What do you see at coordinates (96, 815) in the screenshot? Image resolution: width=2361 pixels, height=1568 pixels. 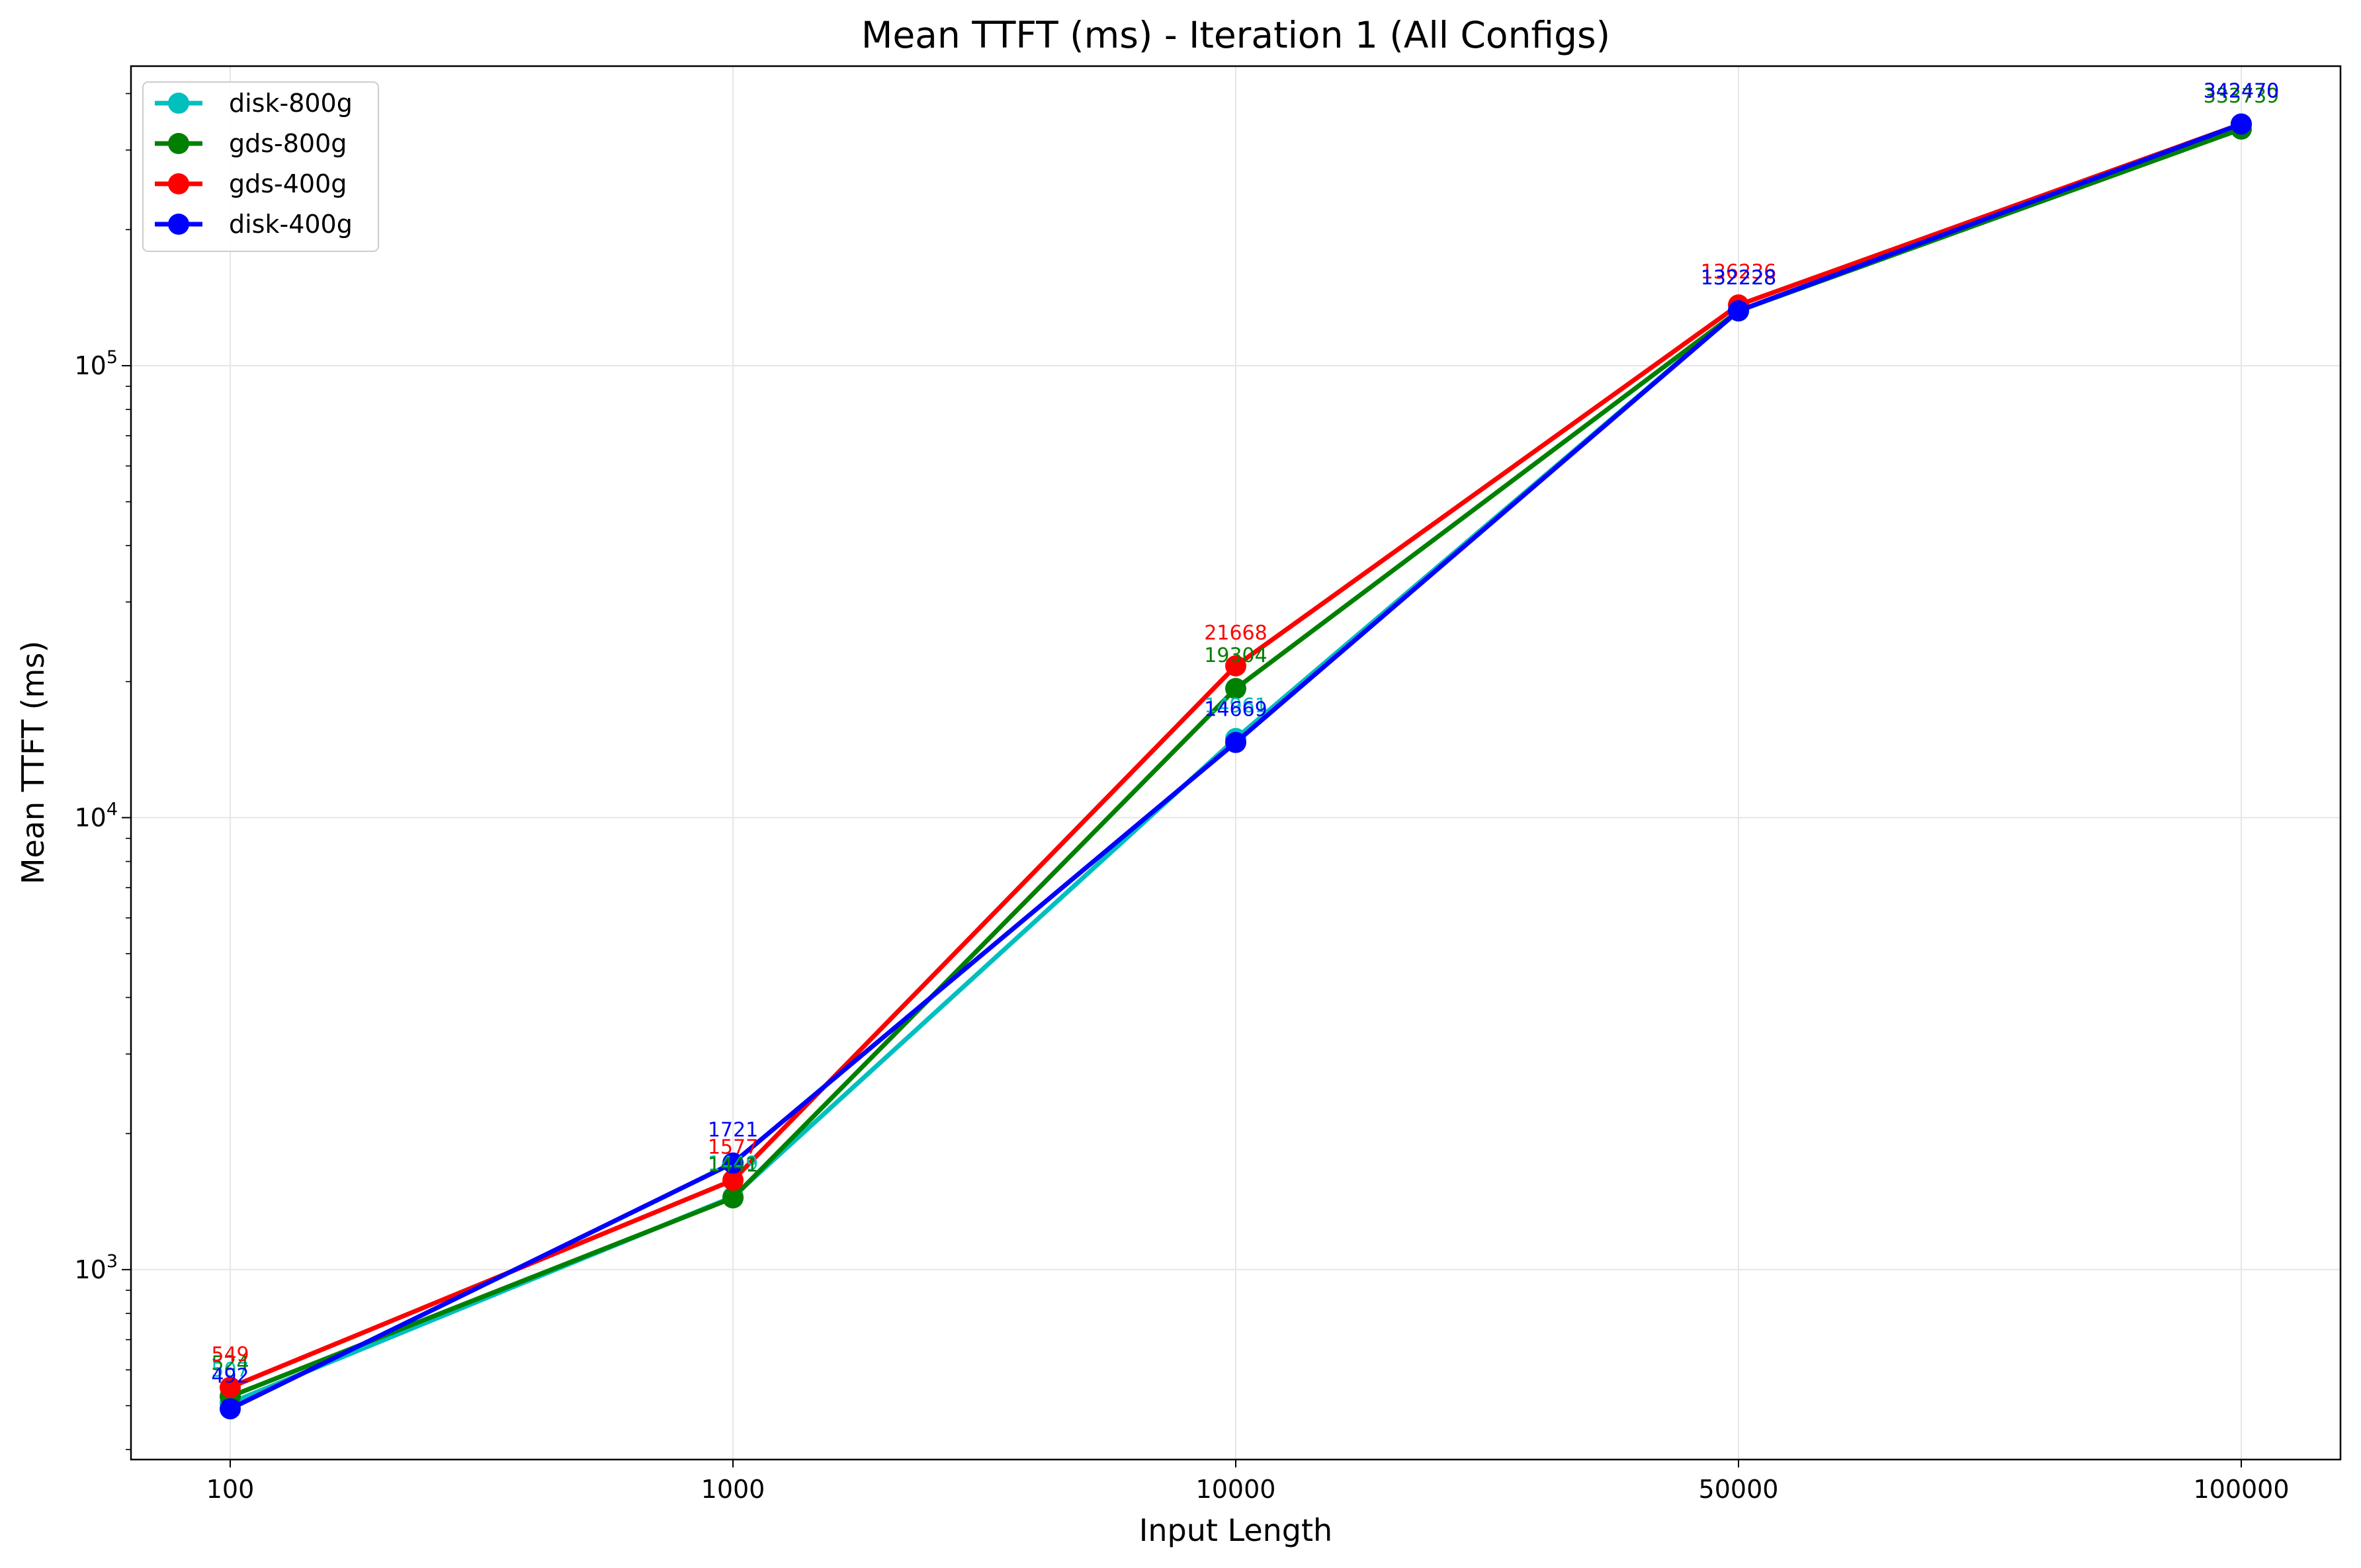 I see `y-tick-label: 10⁴` at bounding box center [96, 815].